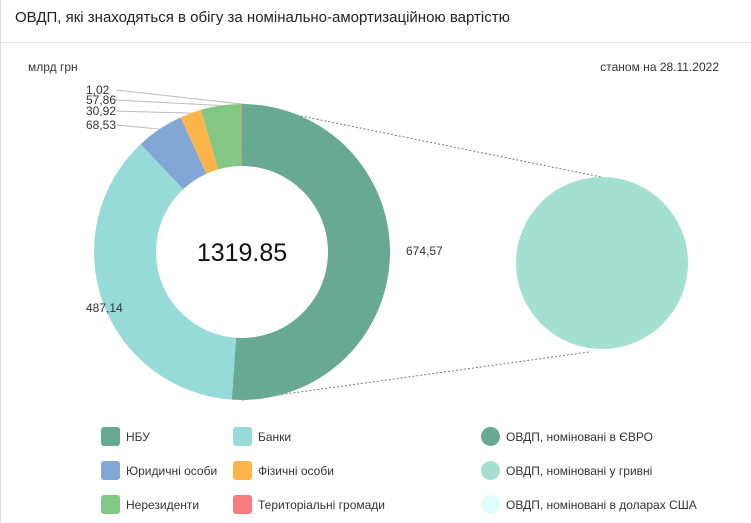  What do you see at coordinates (242, 253) in the screenshot?
I see `total-label: 1319.85` at bounding box center [242, 253].